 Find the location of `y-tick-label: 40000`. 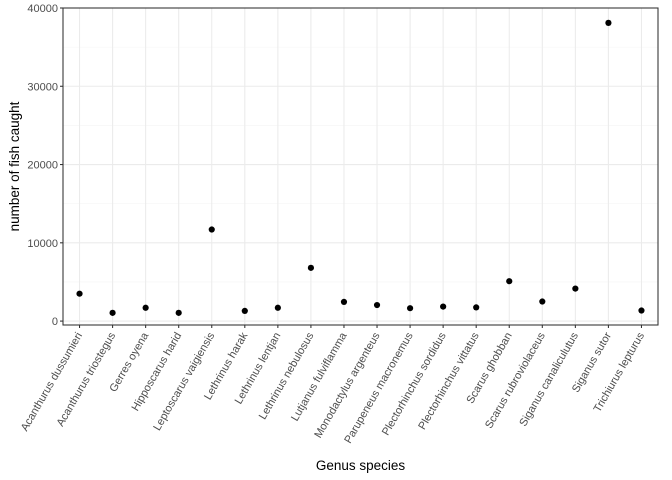

y-tick-label: 40000 is located at coordinates (42, 9).